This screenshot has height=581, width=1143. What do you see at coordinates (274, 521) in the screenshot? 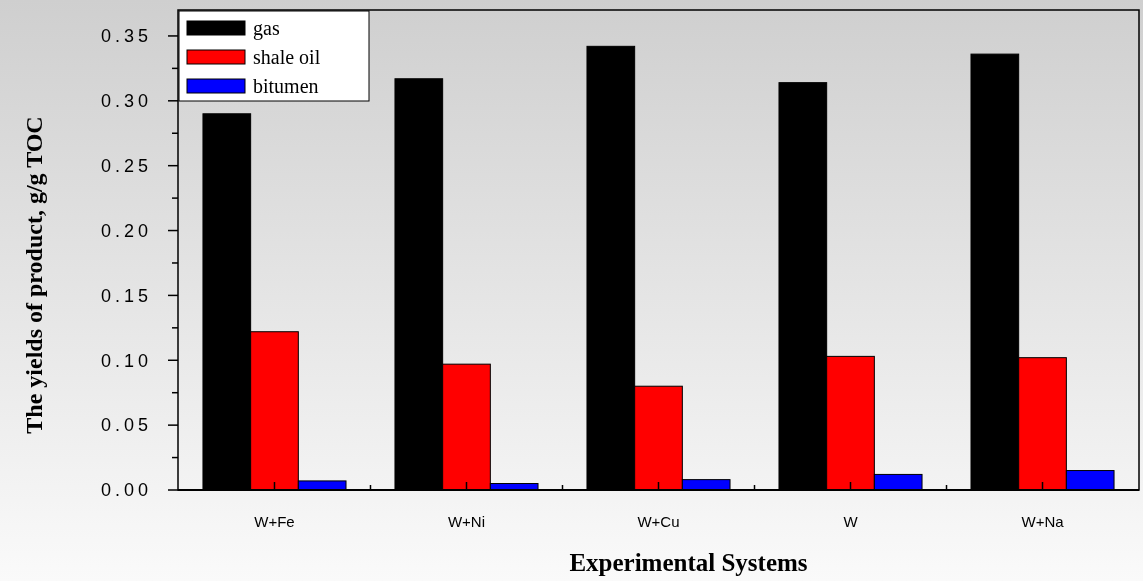
I see `x-tick-label: W+Fe` at bounding box center [274, 521].